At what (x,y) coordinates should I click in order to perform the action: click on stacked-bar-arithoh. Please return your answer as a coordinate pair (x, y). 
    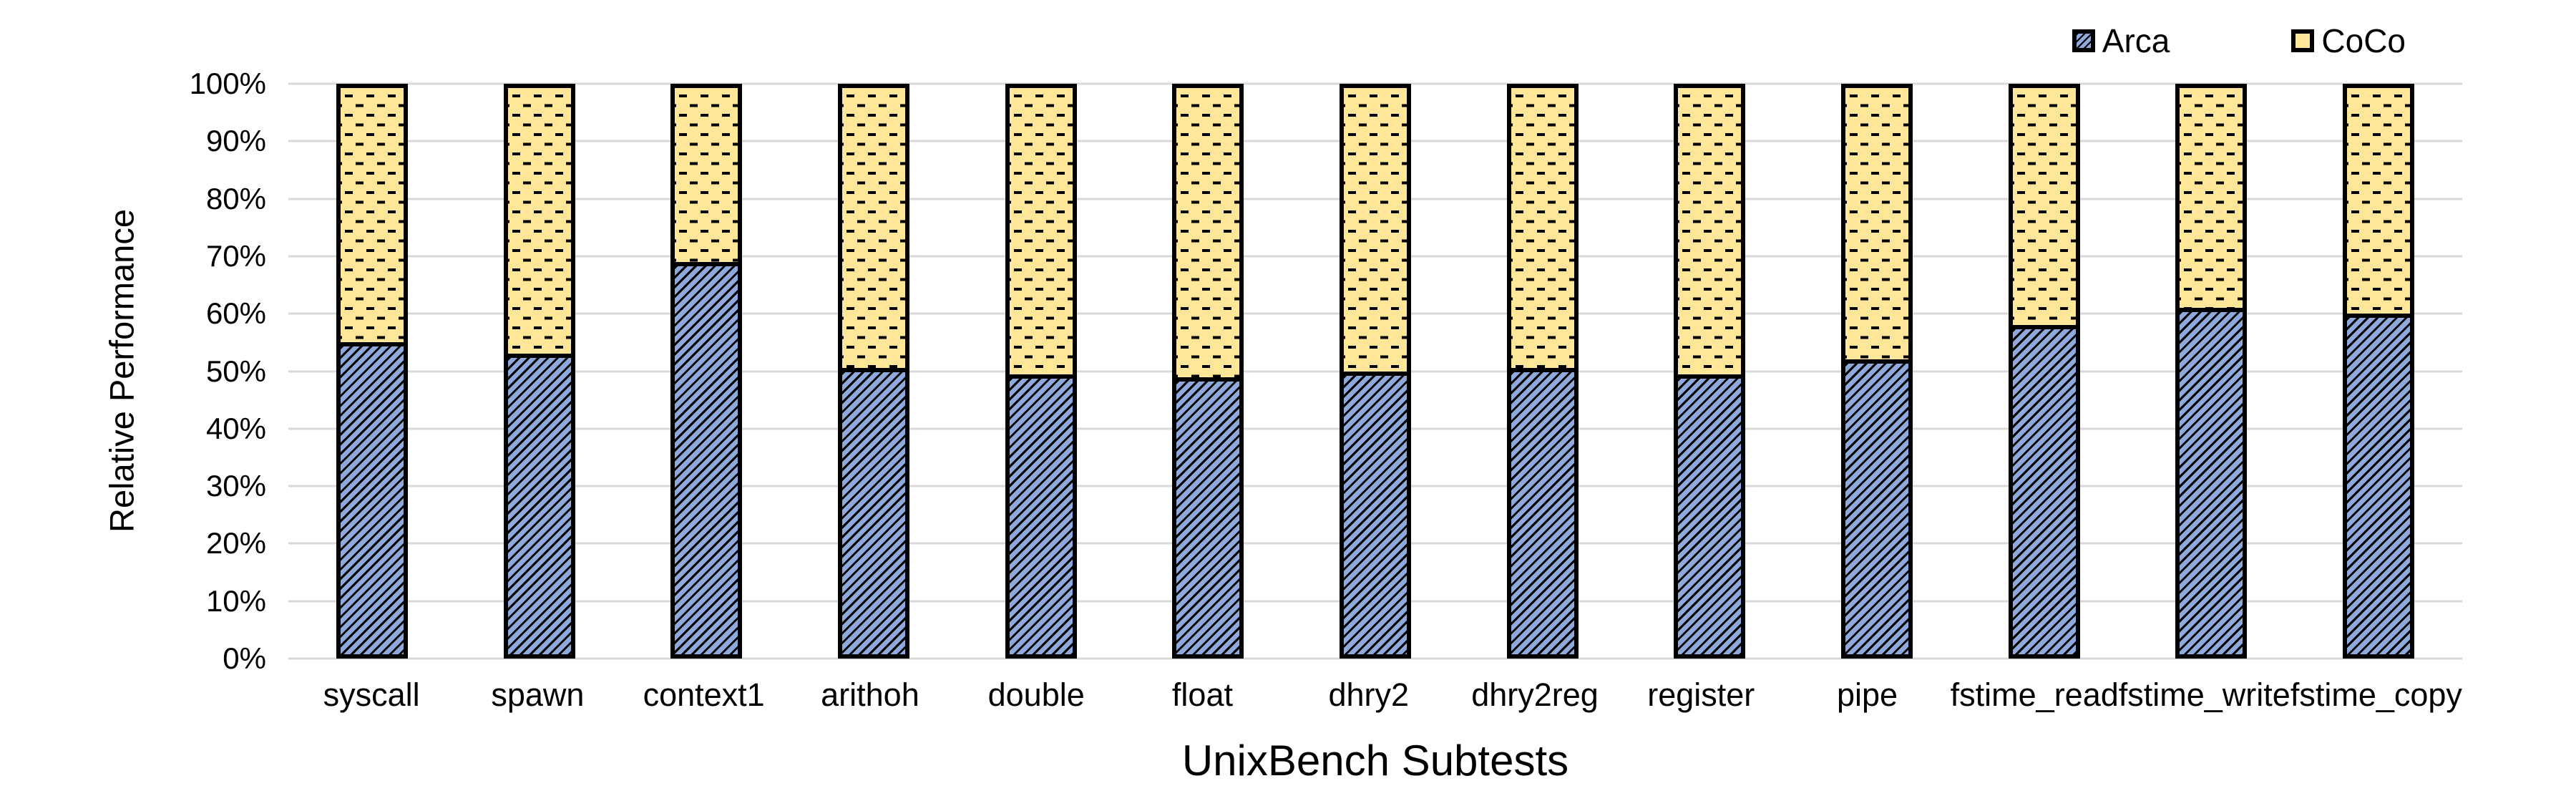
    Looking at the image, I should click on (873, 371).